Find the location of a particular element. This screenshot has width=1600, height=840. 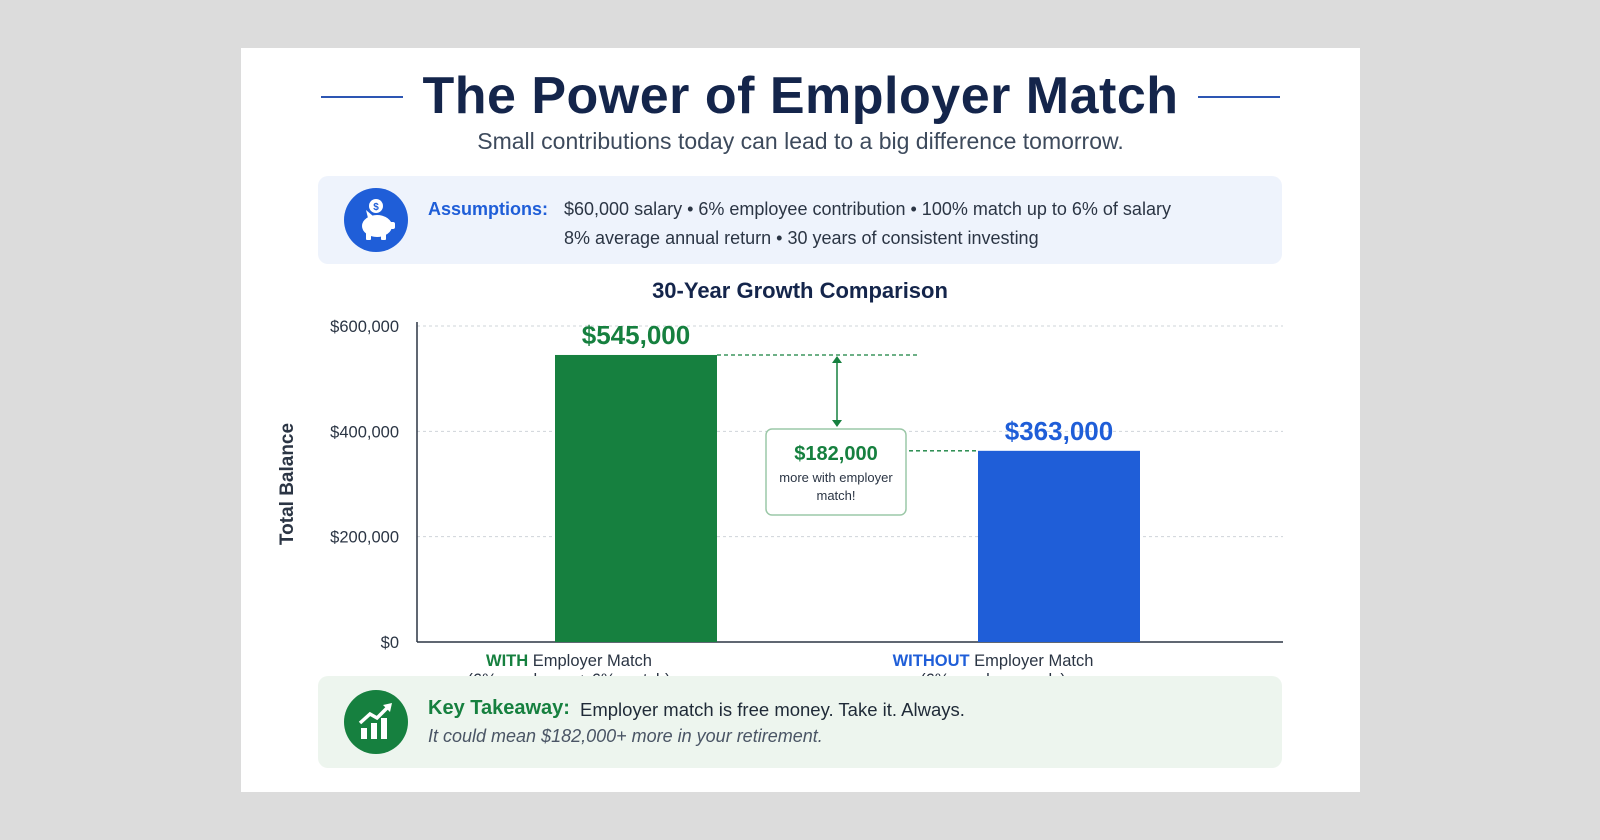

category-emphasis-without: WITHOUT is located at coordinates (931, 661).